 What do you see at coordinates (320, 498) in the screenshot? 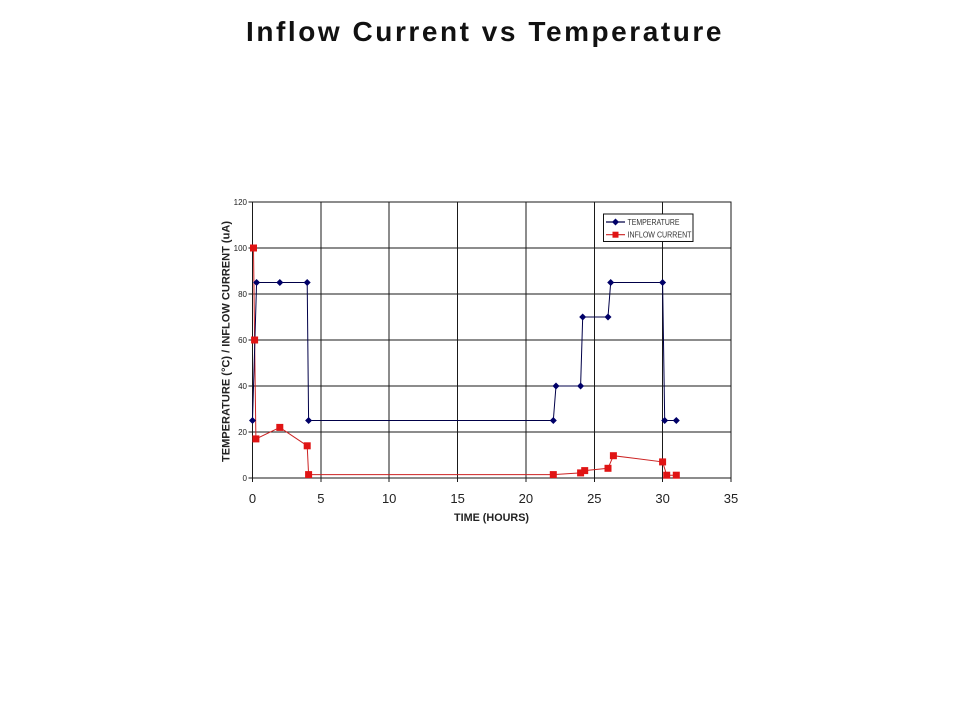
I see `svg-text: 5` at bounding box center [320, 498].